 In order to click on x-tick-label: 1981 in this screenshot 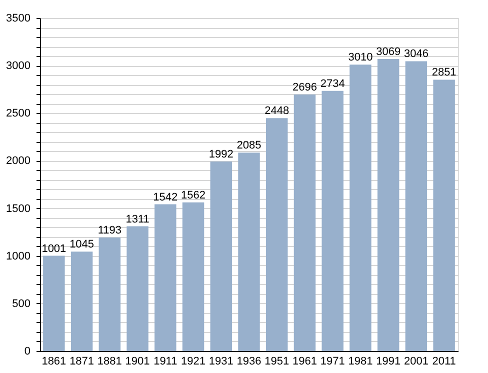, I will do `click(360, 362)`.